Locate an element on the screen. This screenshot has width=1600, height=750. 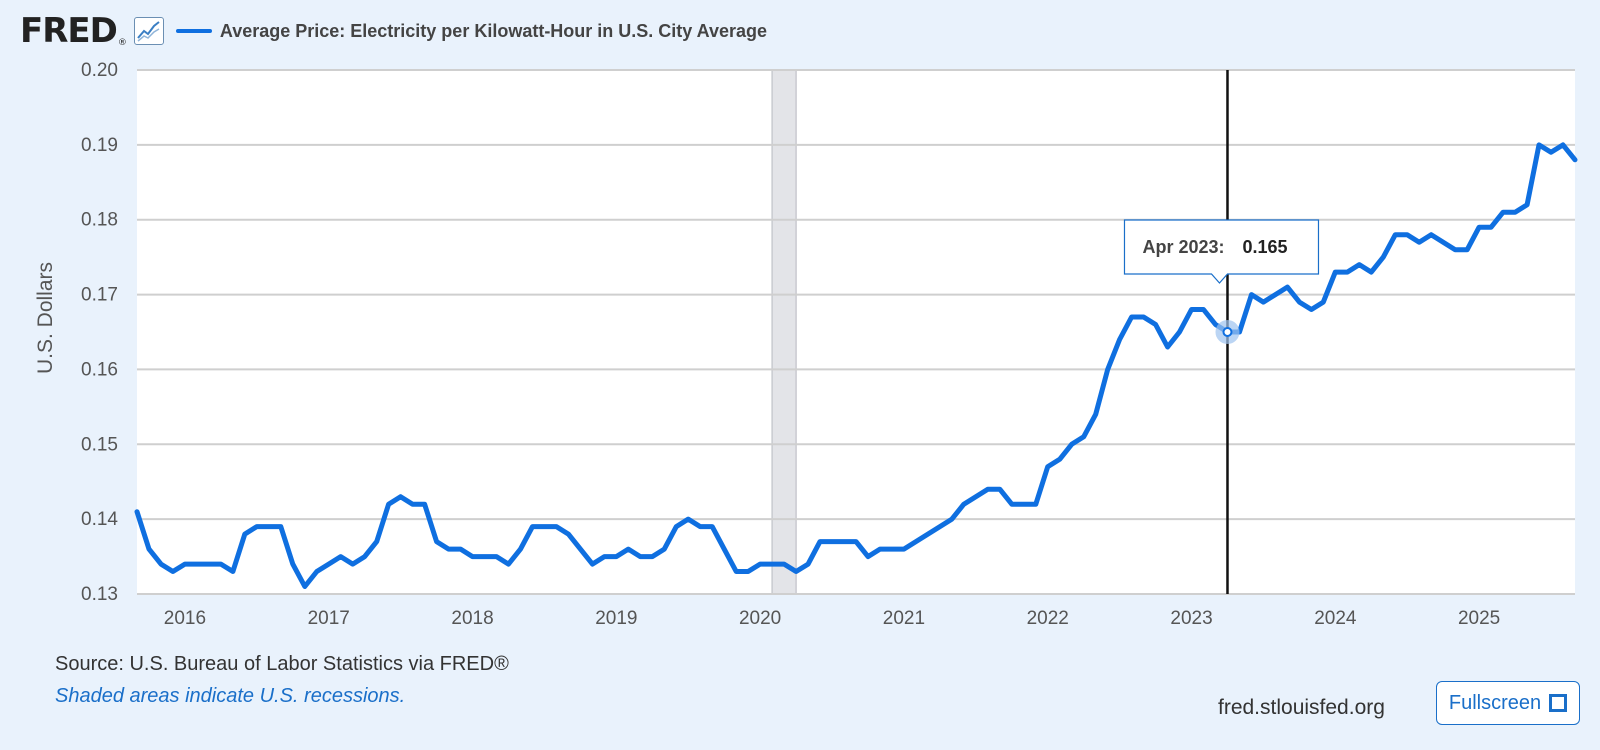
x-tick-label: 2018 is located at coordinates (472, 618).